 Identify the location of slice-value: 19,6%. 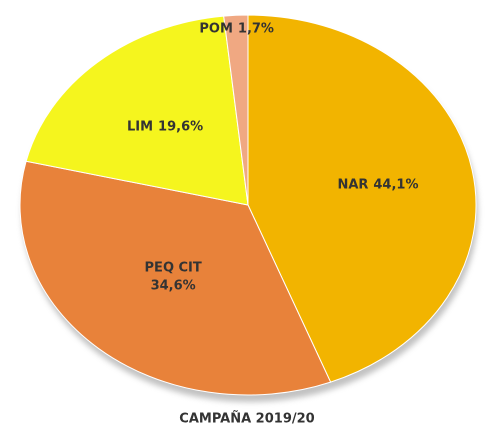
(180, 126).